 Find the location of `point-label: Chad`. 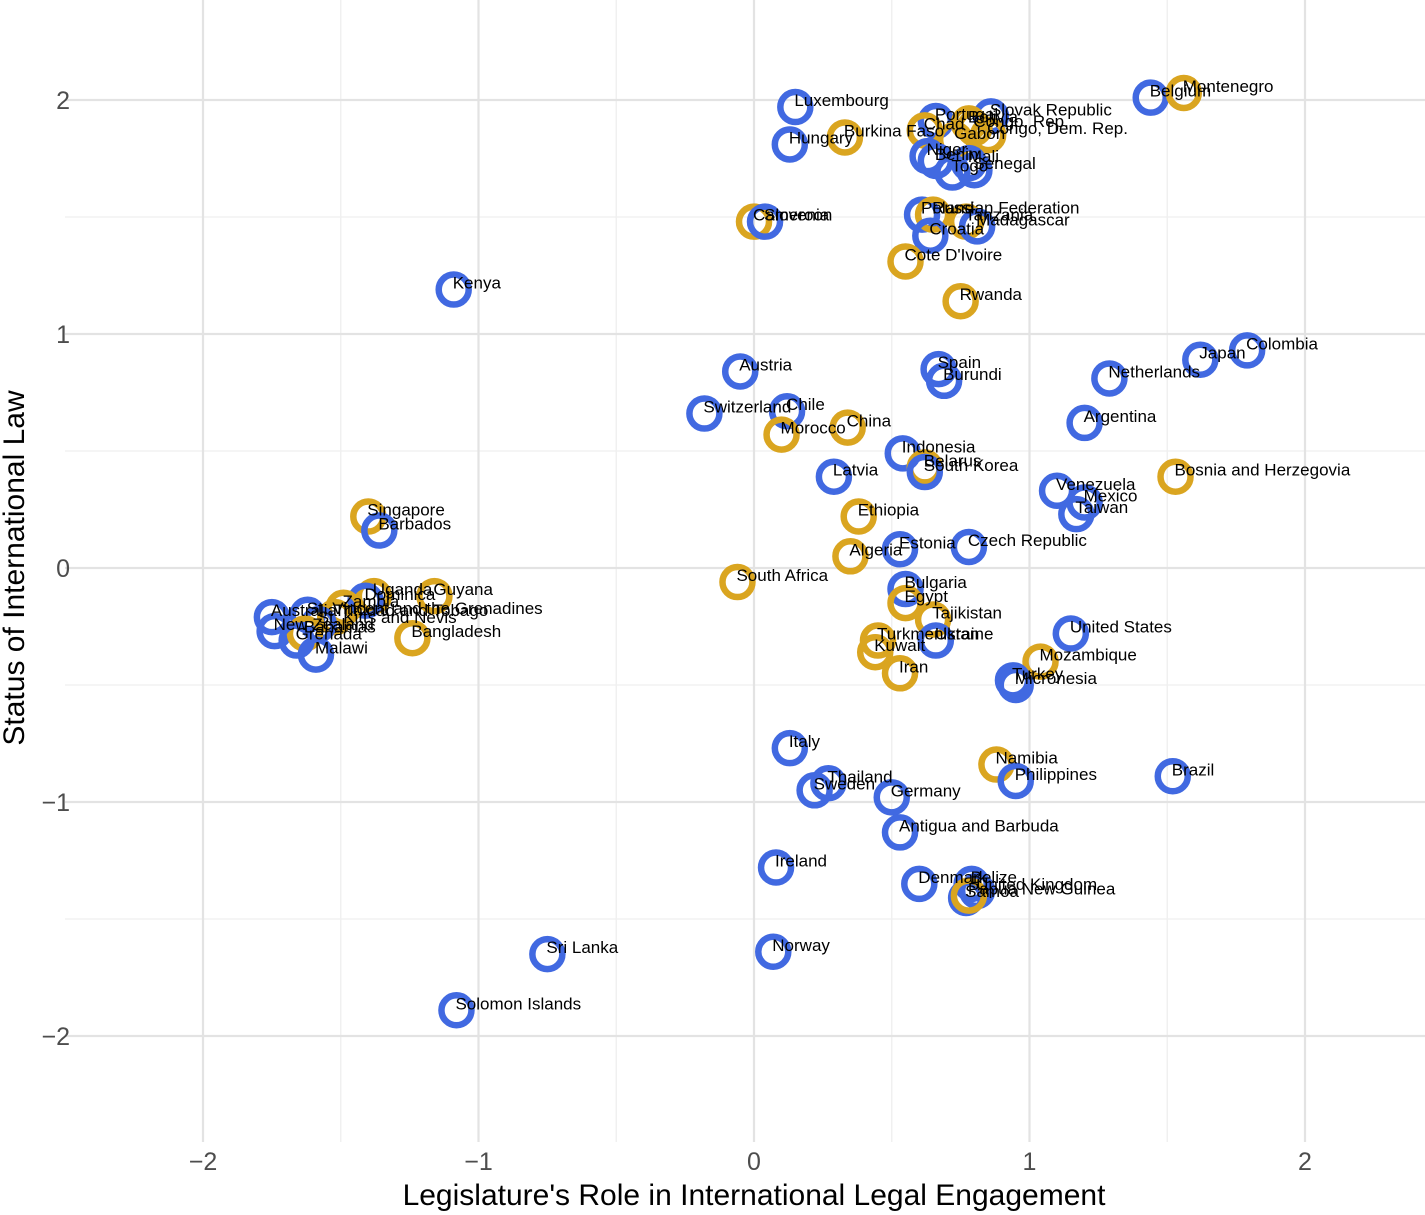

point-label: Chad is located at coordinates (944, 123).